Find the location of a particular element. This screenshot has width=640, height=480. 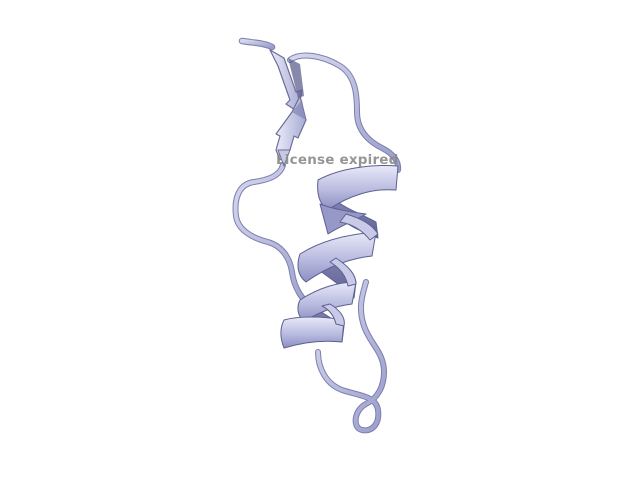

coil-c-terminus is located at coordinates (351, 356).